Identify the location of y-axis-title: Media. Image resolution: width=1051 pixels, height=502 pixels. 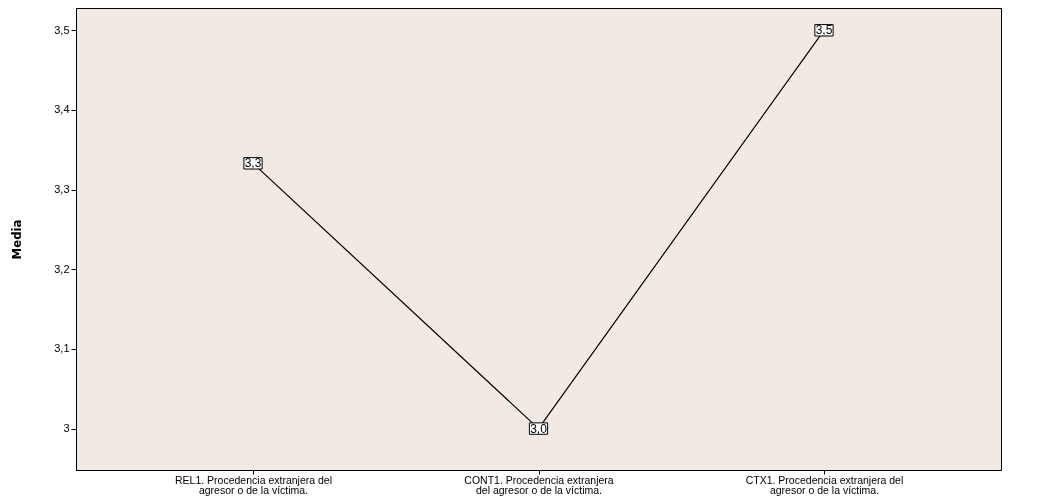
(17, 239).